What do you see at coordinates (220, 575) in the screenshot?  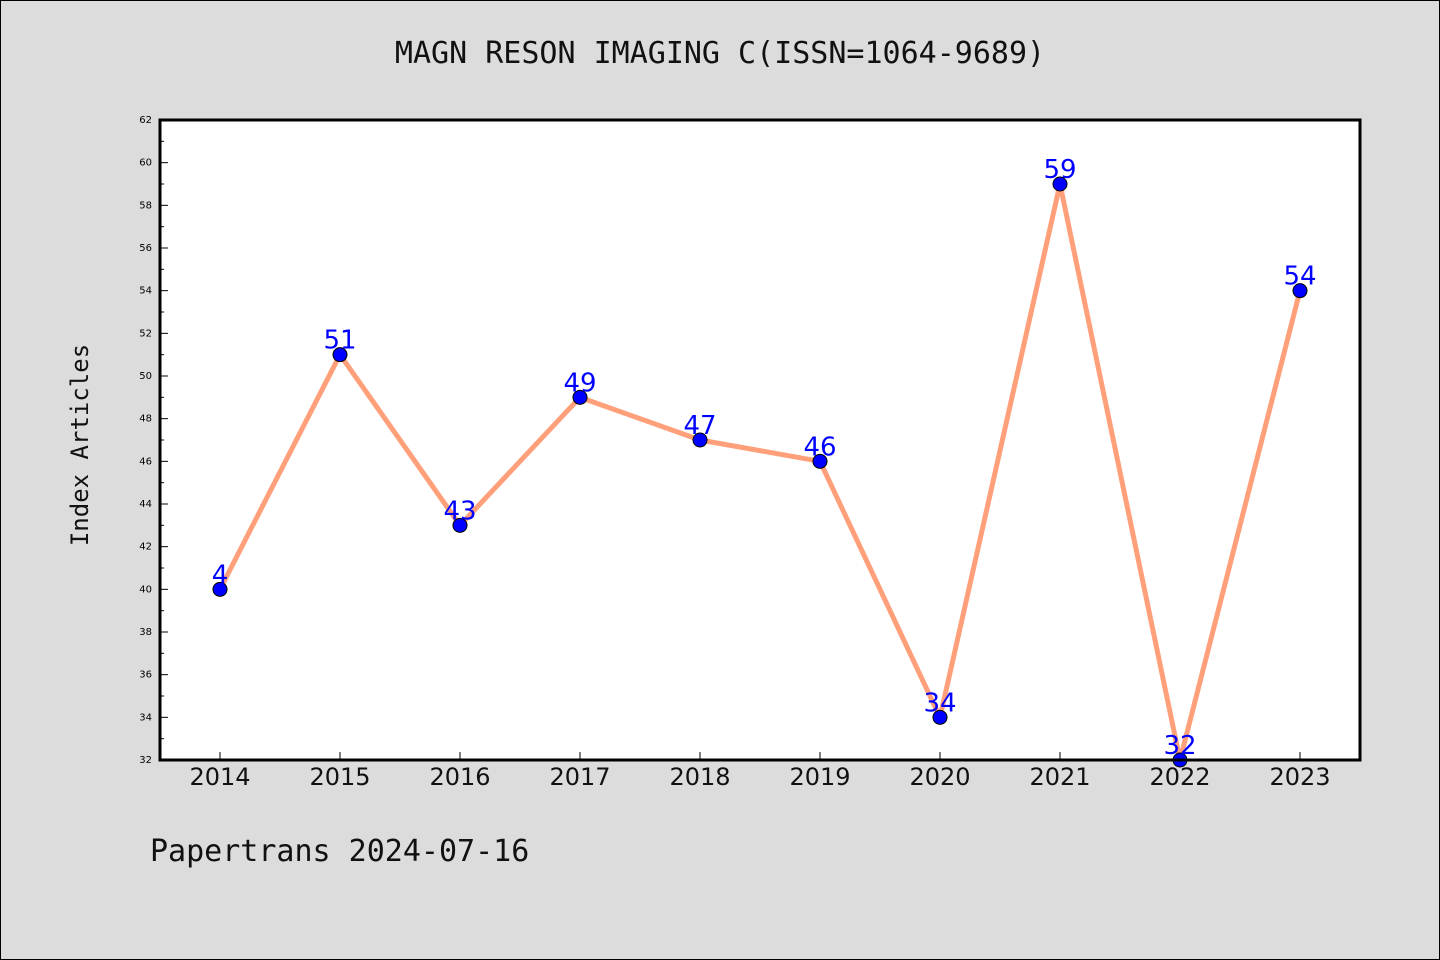 I see `data-label: 4` at bounding box center [220, 575].